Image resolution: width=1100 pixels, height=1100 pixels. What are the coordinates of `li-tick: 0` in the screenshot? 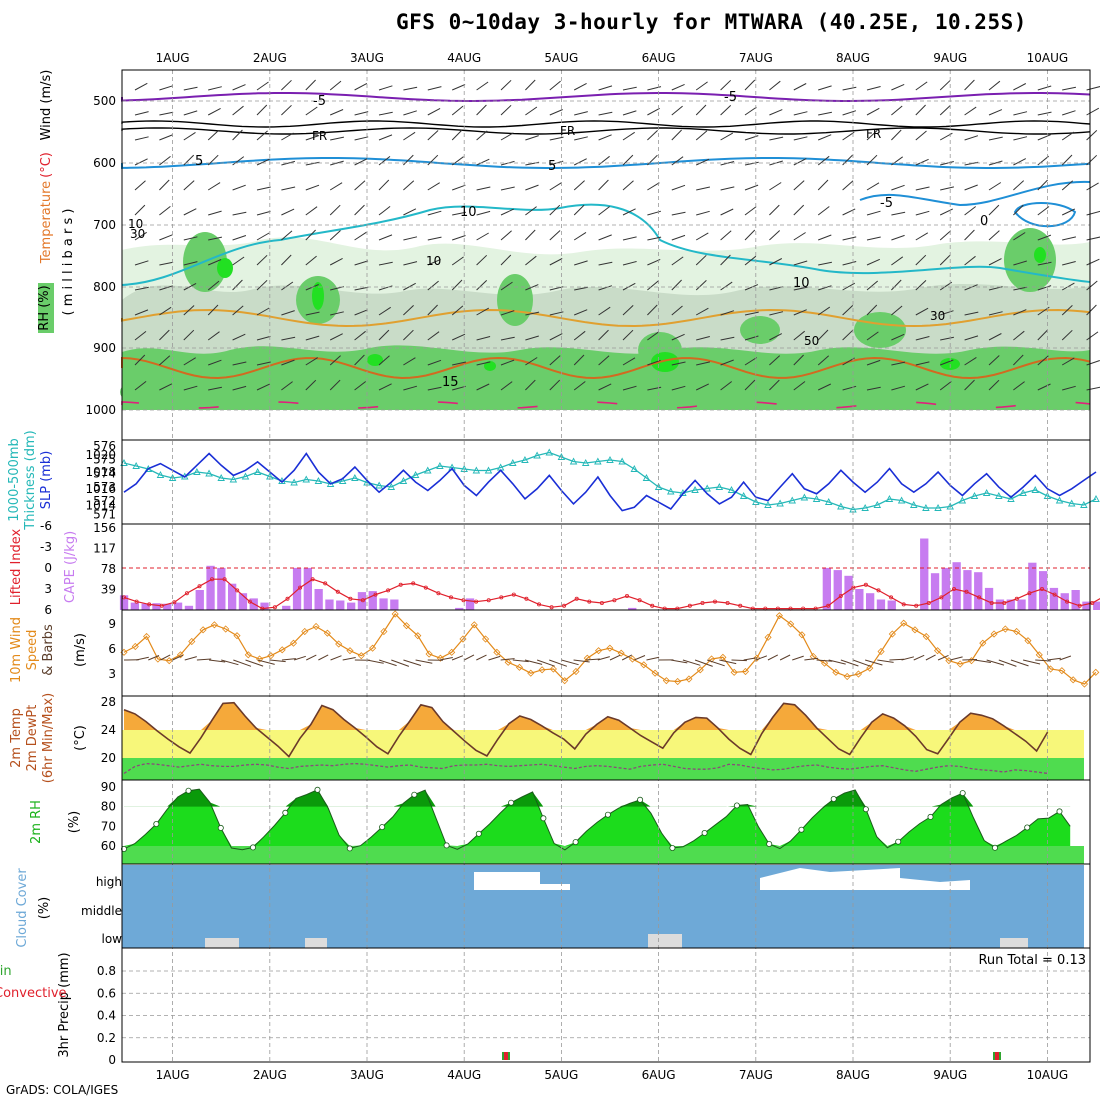 It's located at (48, 568).